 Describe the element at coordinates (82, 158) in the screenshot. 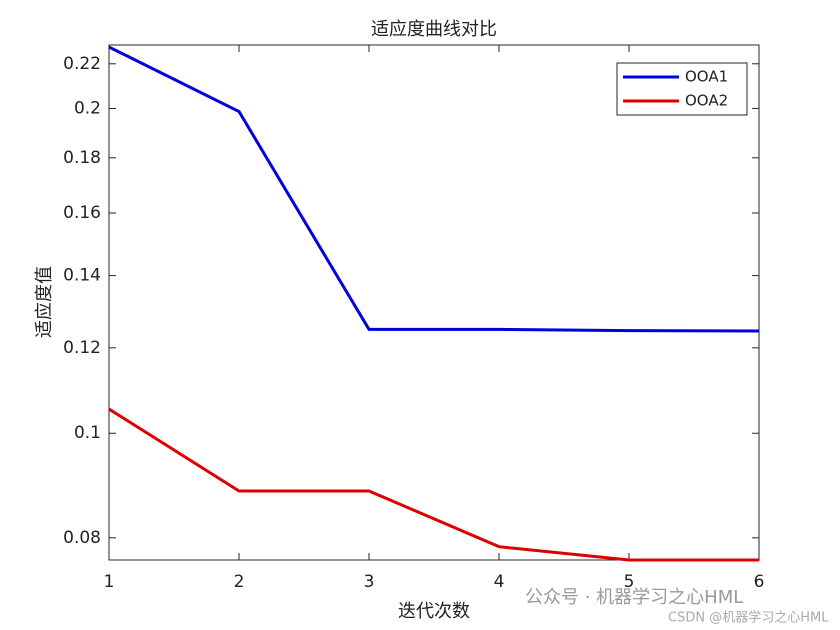

I see `y-tick-label: 0.18` at that location.